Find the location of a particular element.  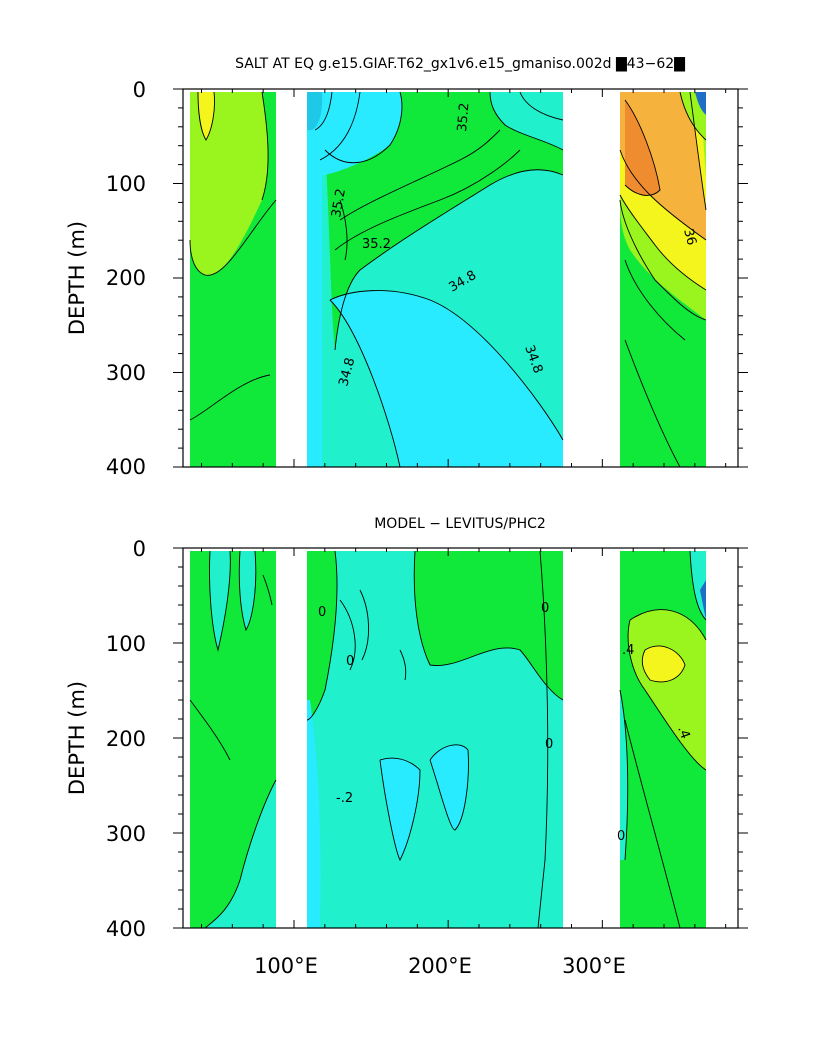

pacific-basin-salinity is located at coordinates (435, 279).